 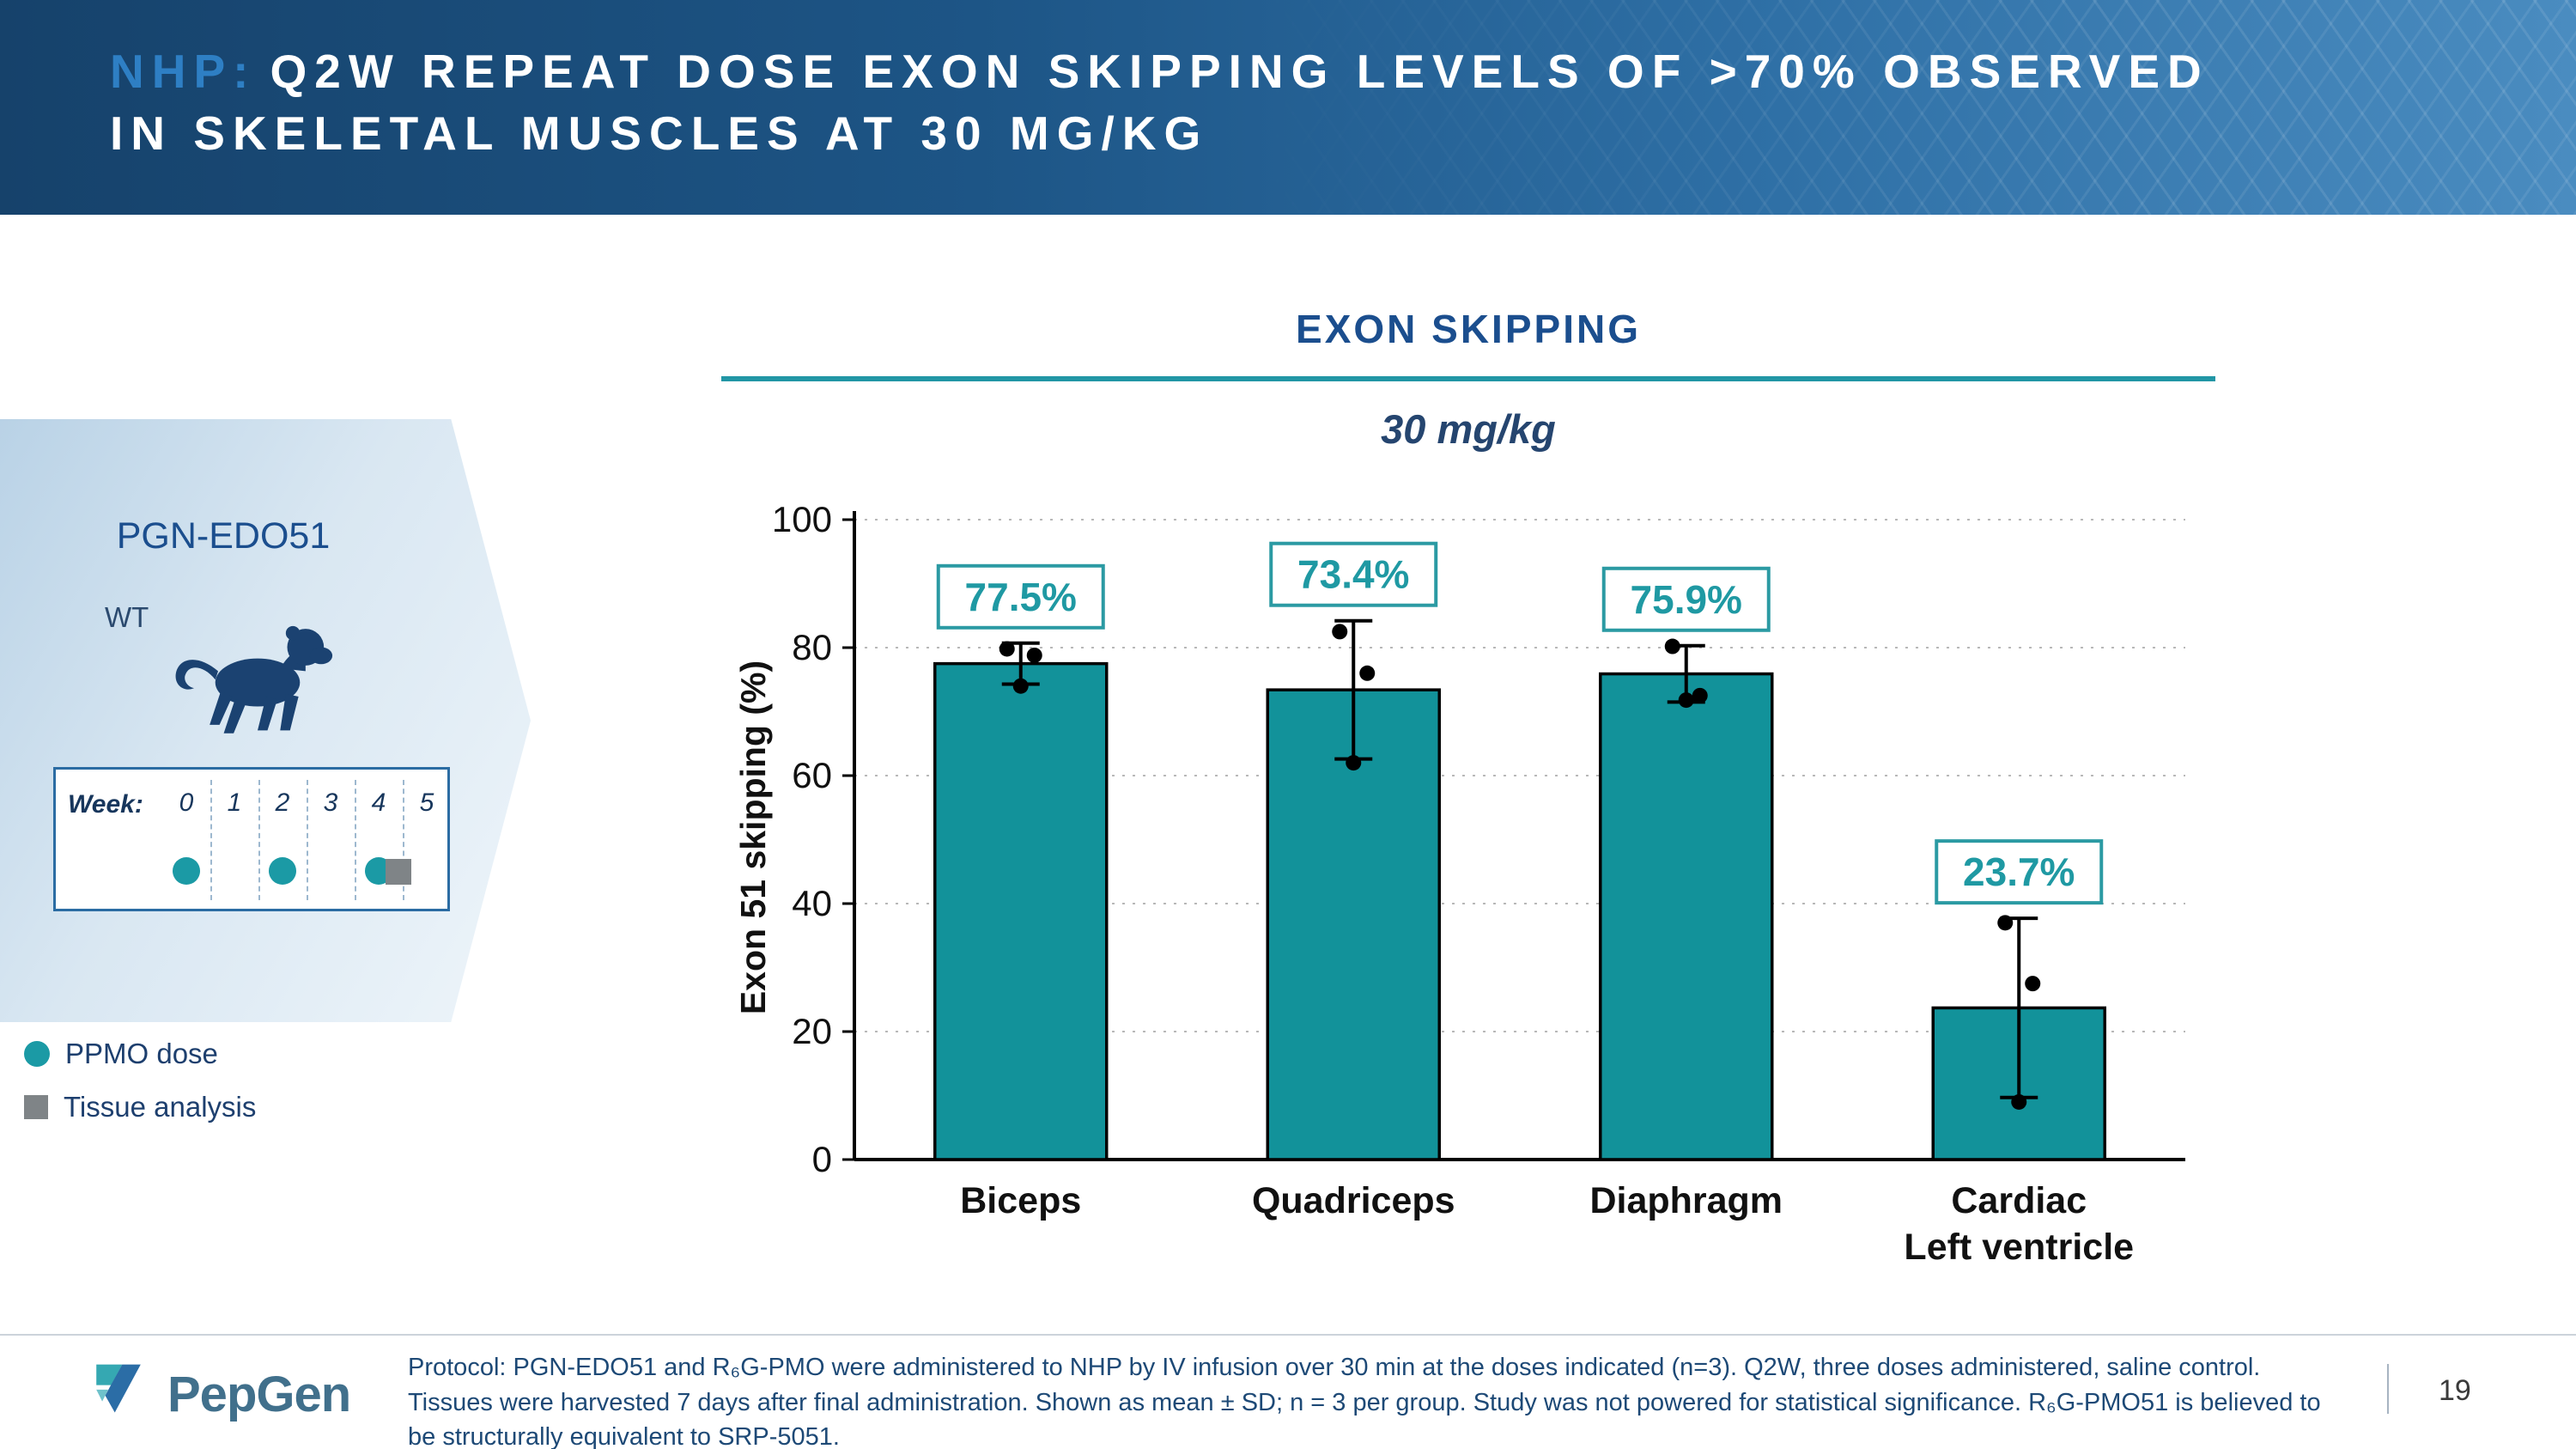 I want to click on x-label-quadriceps: Quadriceps, so click(x=1353, y=1200).